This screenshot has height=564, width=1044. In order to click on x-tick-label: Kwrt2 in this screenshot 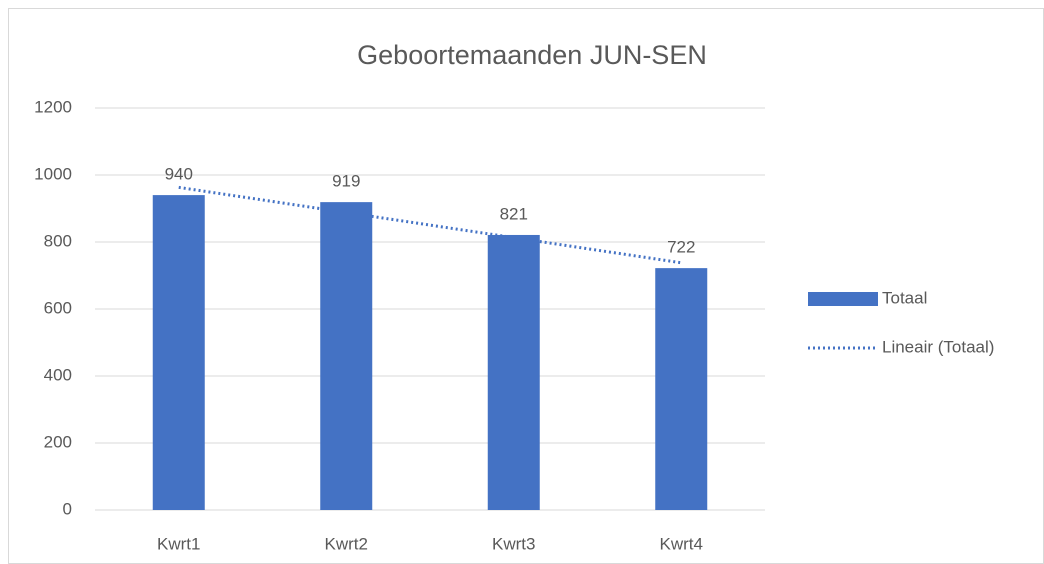, I will do `click(346, 543)`.